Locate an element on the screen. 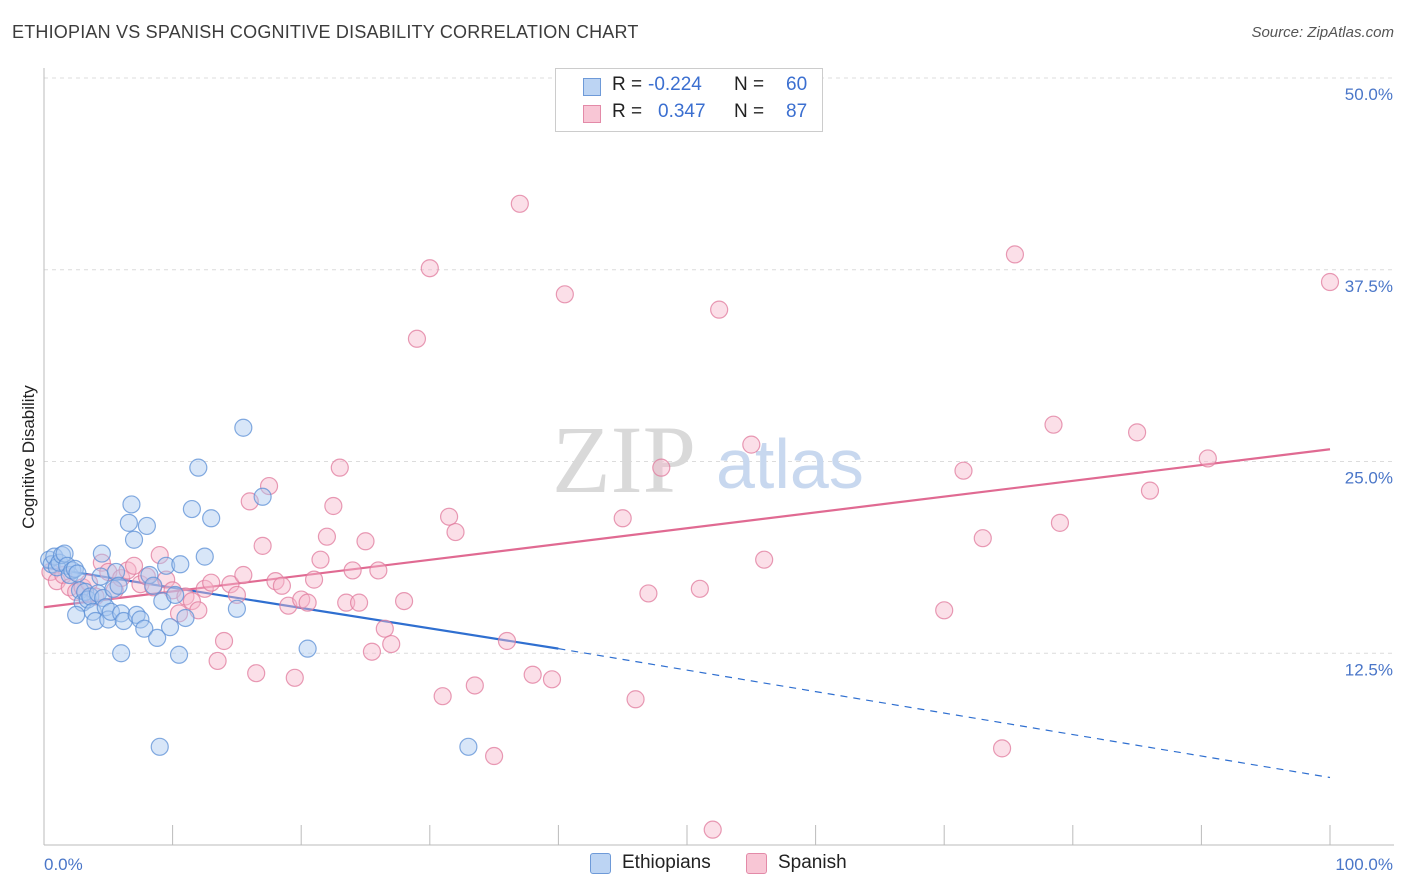 This screenshot has width=1406, height=892. x-tick-label-min: 0.0% is located at coordinates (63, 864).